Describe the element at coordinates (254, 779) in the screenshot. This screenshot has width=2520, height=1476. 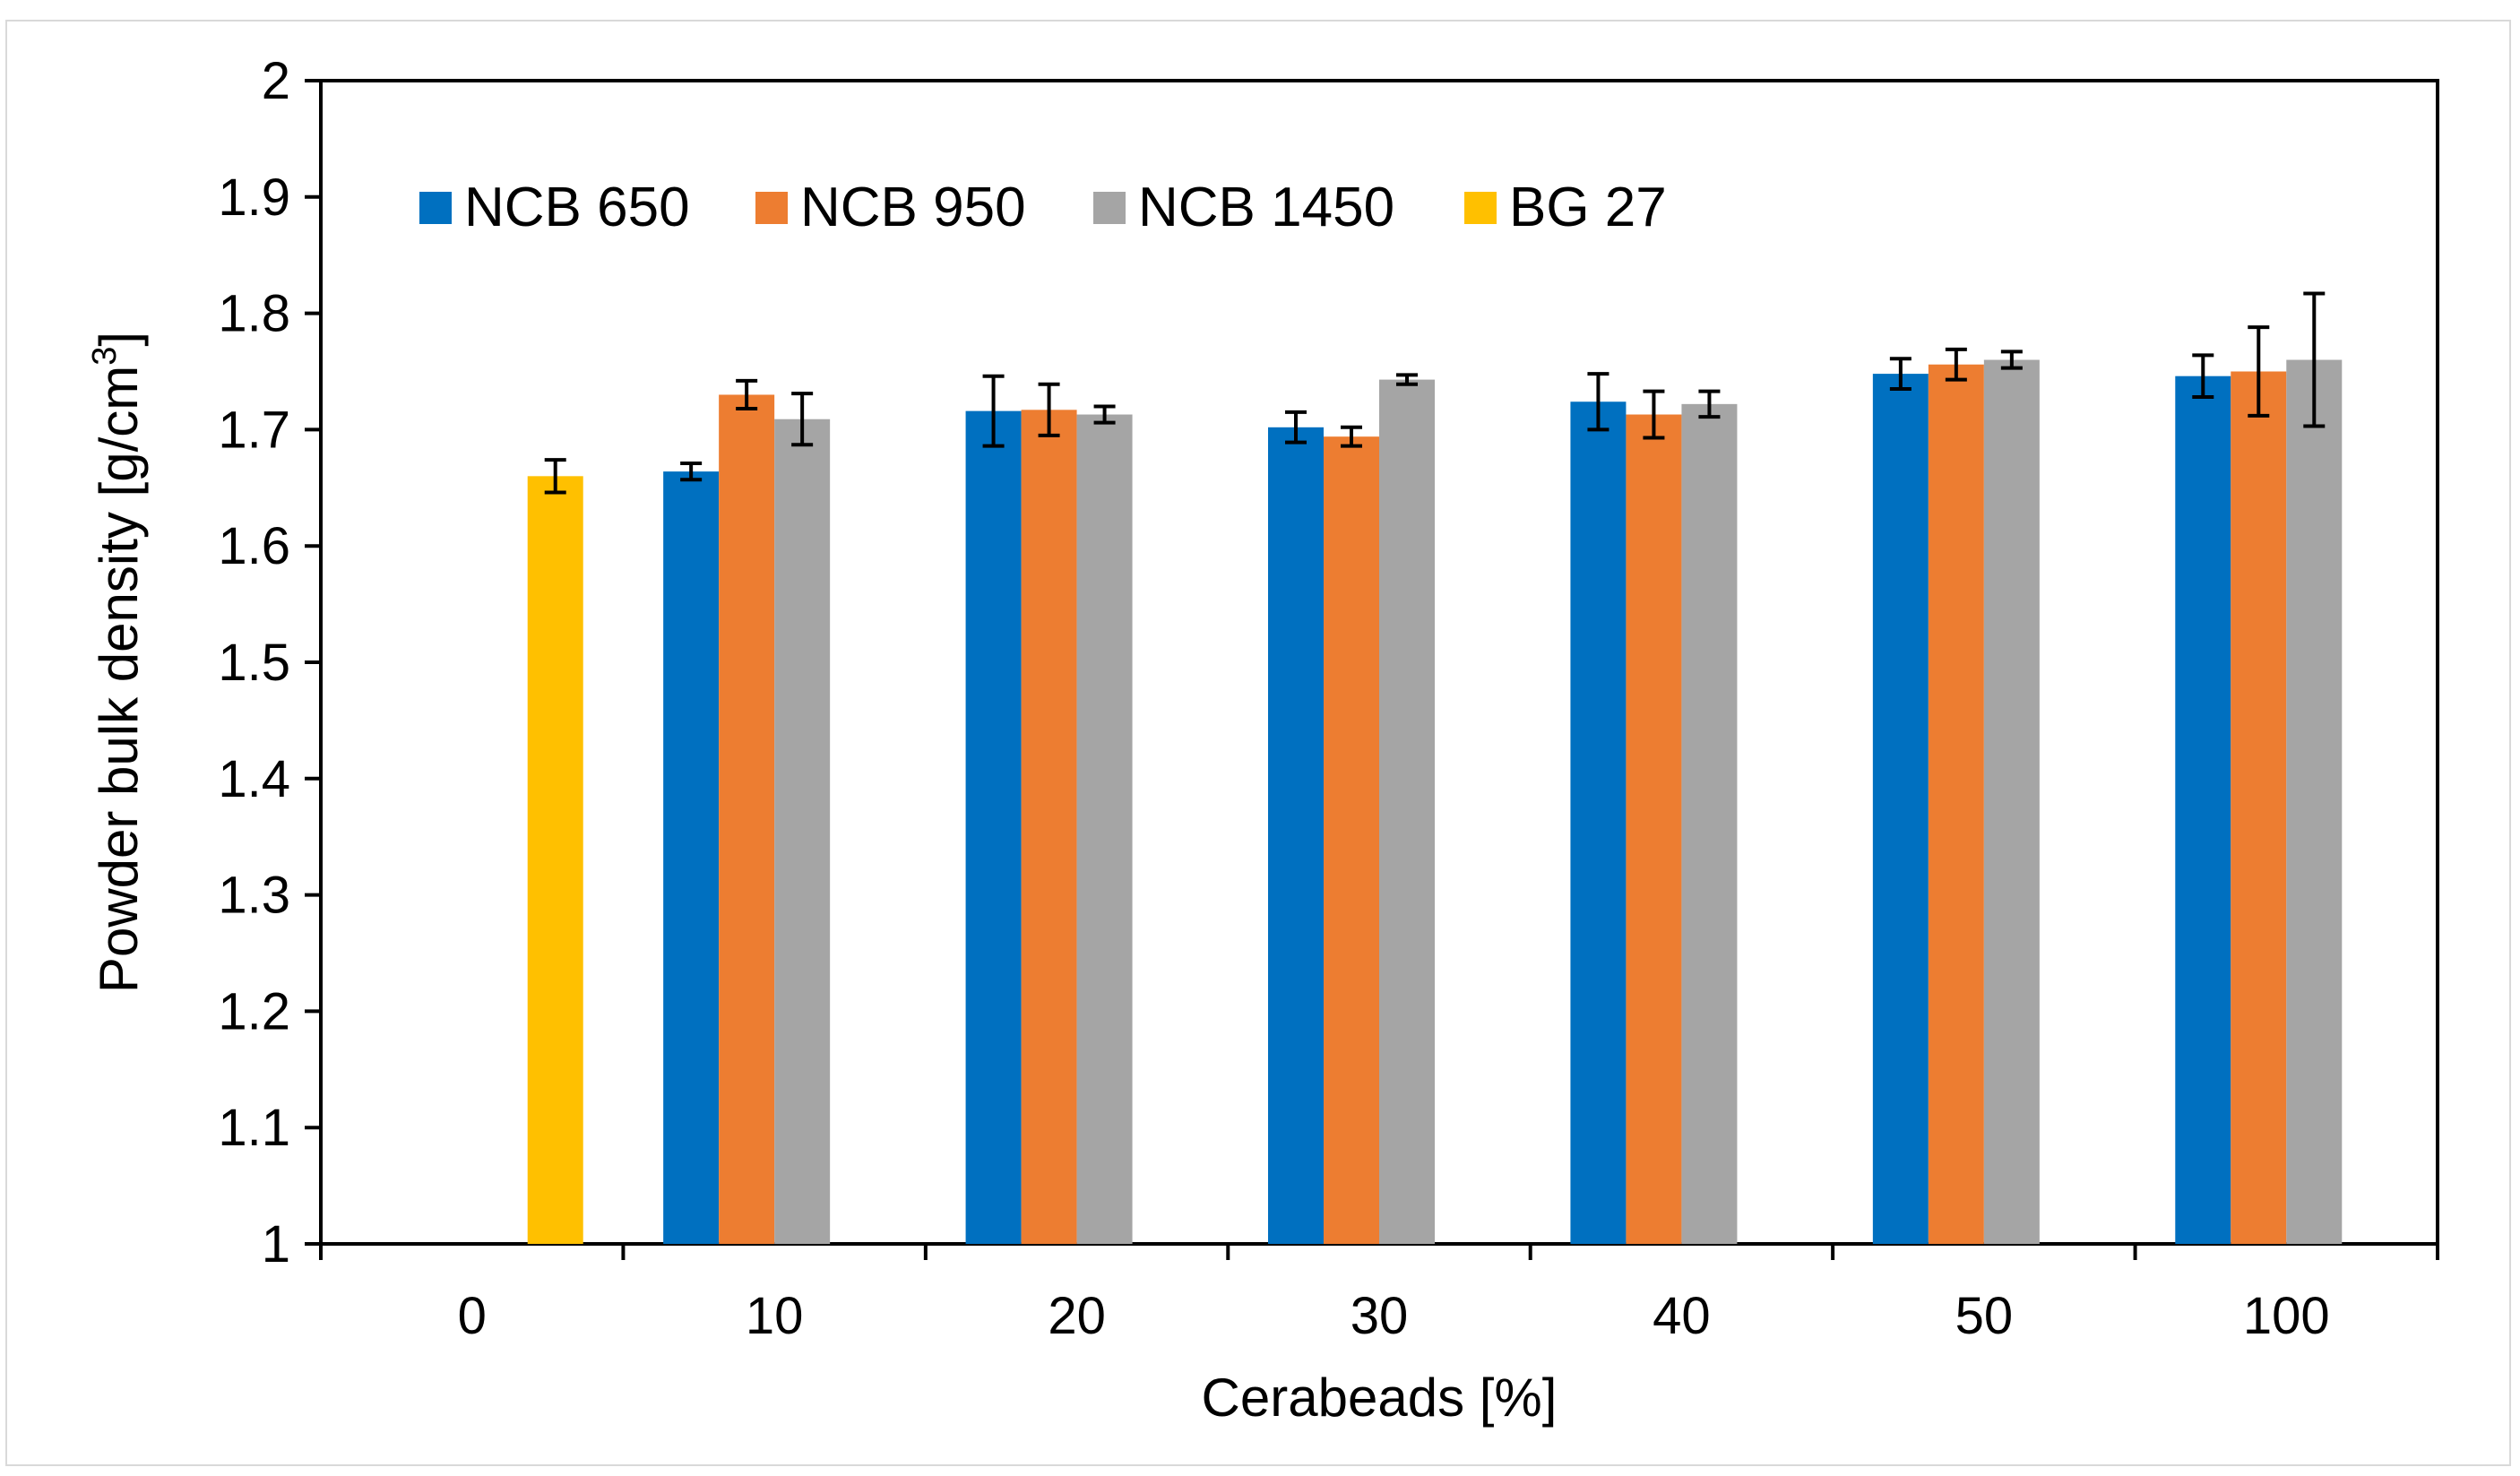
I see `y-tick-label: 1.4` at that location.